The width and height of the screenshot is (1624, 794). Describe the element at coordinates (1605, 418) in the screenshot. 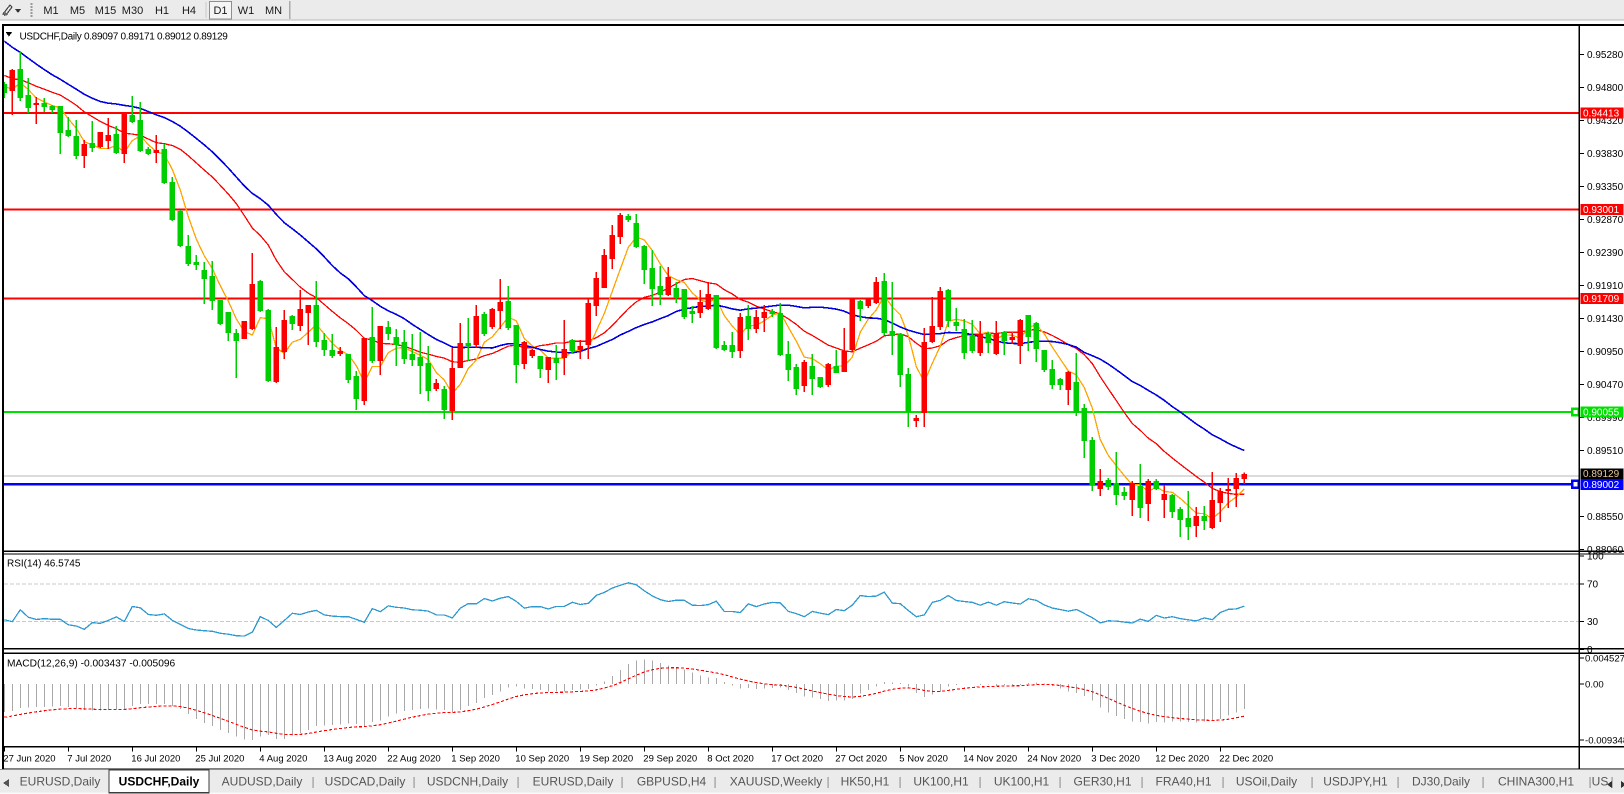

I see `svg-text: 0.89990` at that location.